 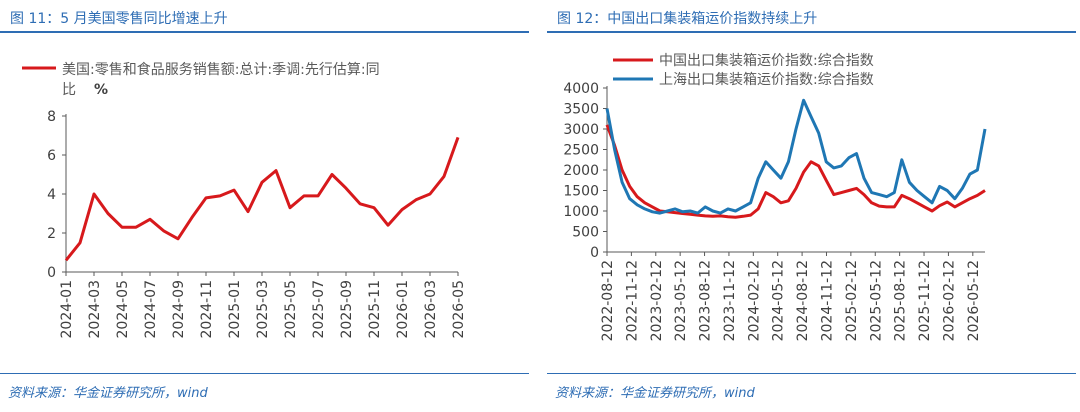 What do you see at coordinates (51, 156) in the screenshot?
I see `y-tick-label: 6` at bounding box center [51, 156].